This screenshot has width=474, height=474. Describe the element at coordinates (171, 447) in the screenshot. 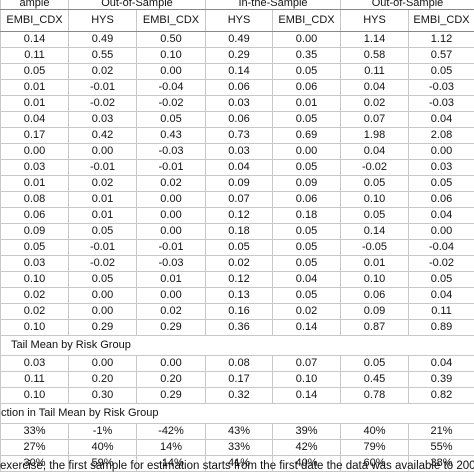

I see `cell: 14%` at that location.